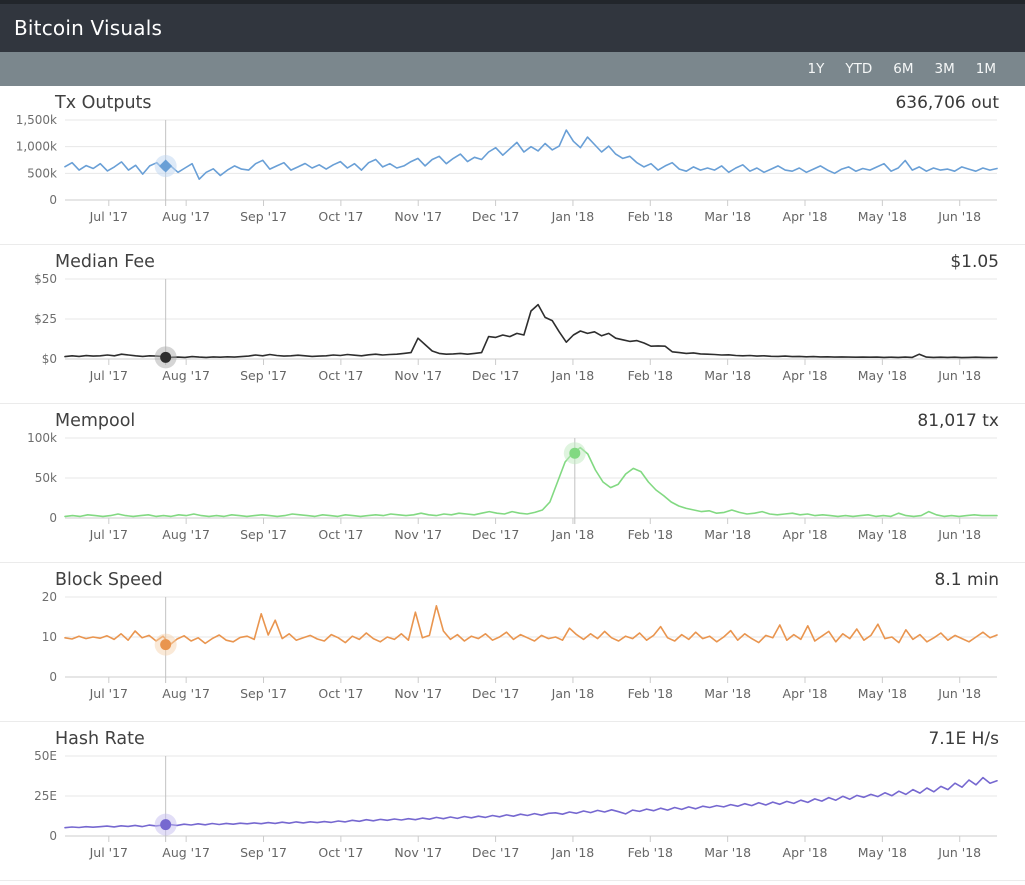 The image size is (1025, 885). Describe the element at coordinates (45, 319) in the screenshot. I see `y-axis-label: $25` at that location.